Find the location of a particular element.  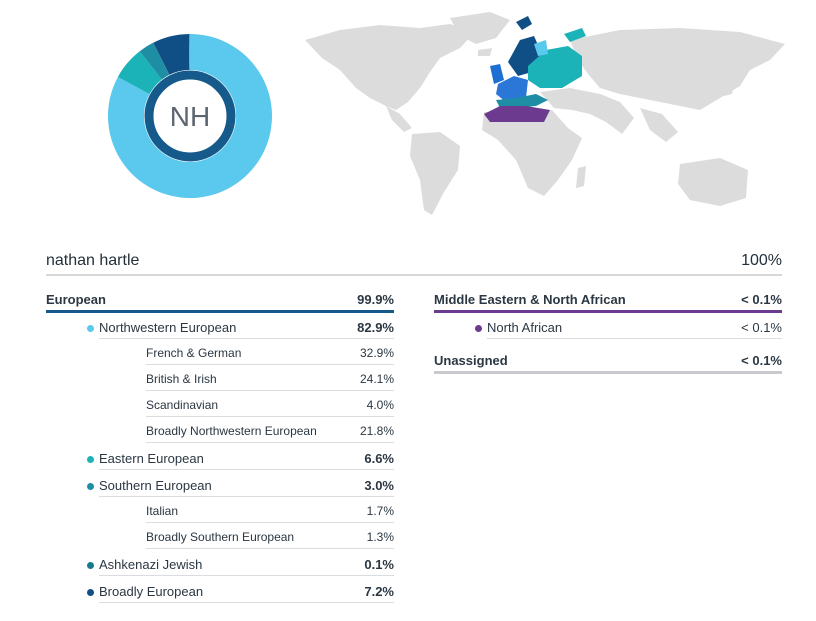

region-value: 3.0% is located at coordinates (379, 485).